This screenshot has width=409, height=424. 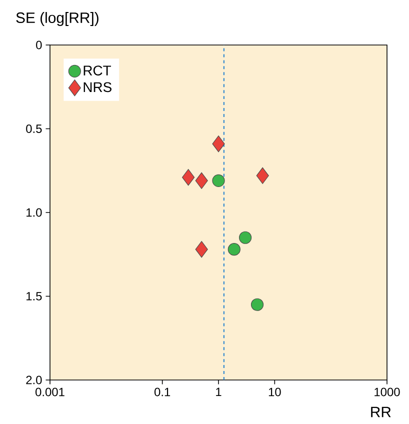 I want to click on legend-label: RCT, so click(x=98, y=71).